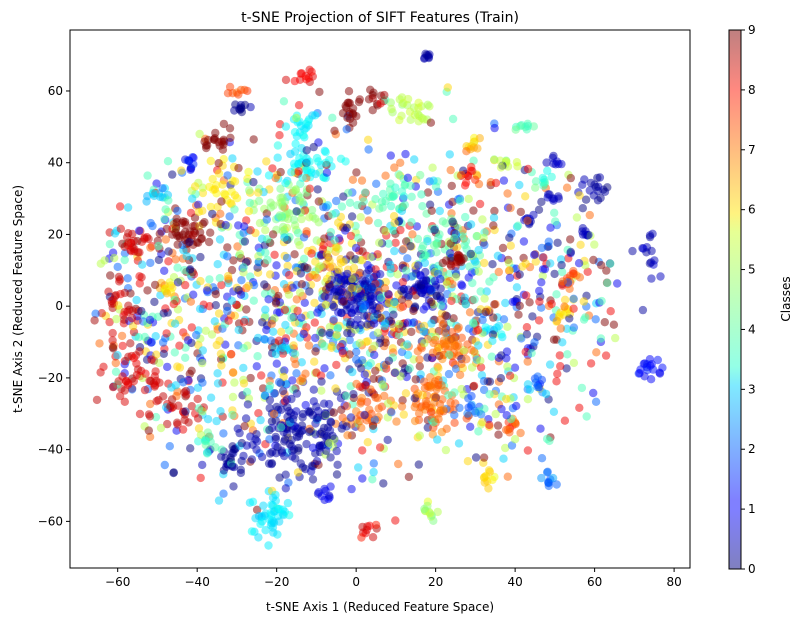 This screenshot has width=802, height=622. What do you see at coordinates (735, 299) in the screenshot?
I see `colorbar-gradient` at bounding box center [735, 299].